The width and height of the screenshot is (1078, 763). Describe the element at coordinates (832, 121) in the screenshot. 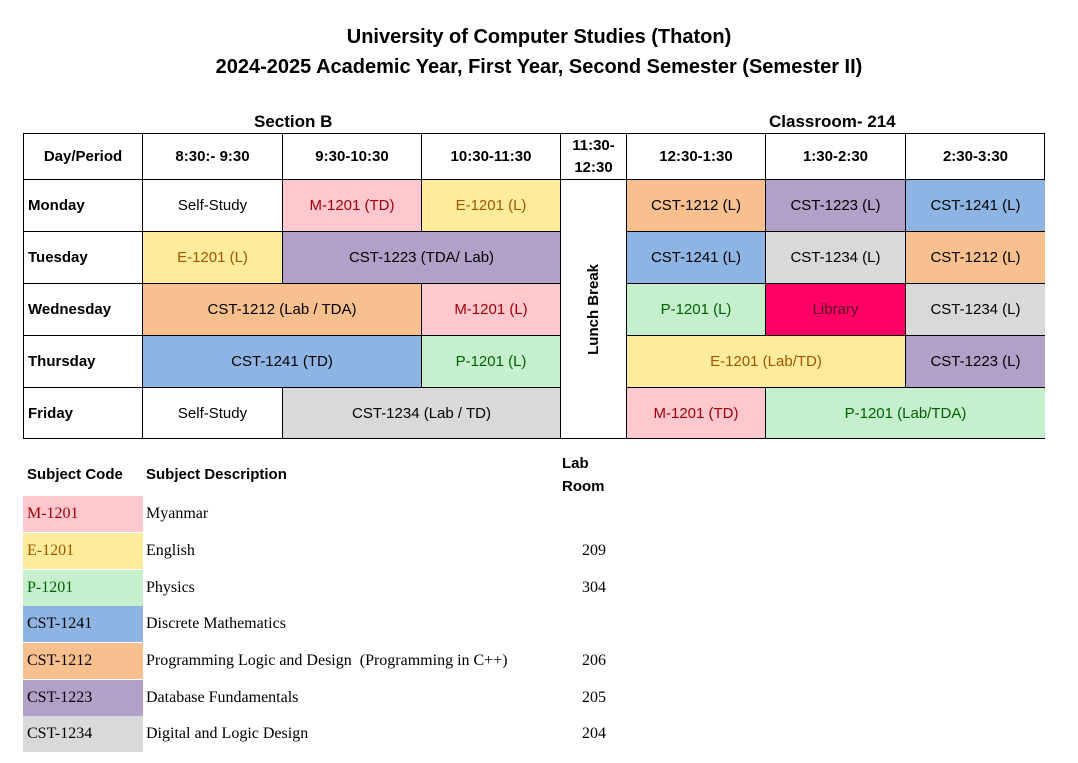

I see `classroom-label: Classroom- 214` at that location.